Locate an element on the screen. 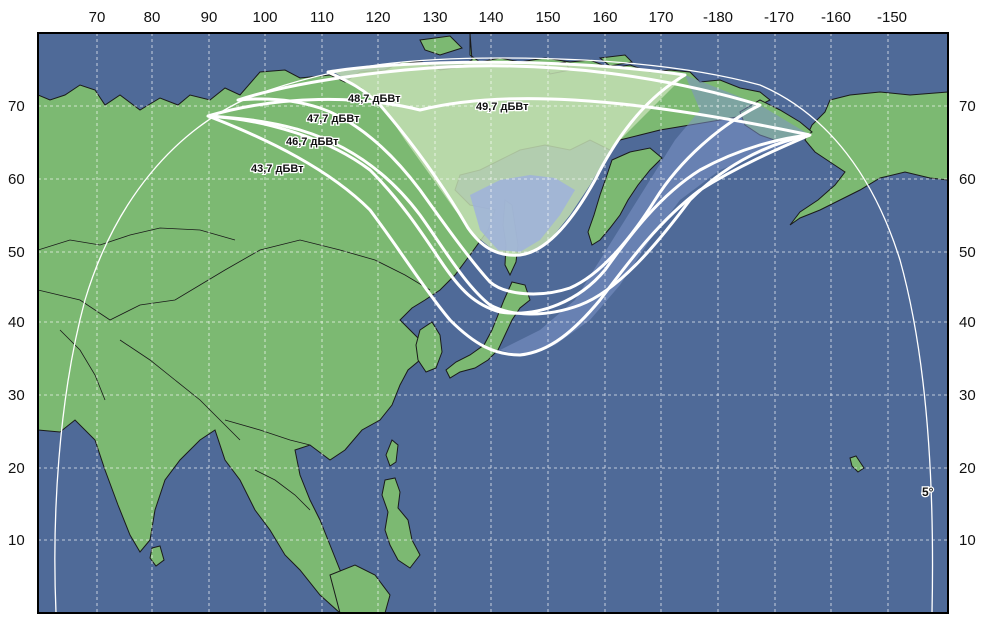  lat-label-right: 50 is located at coordinates (967, 252).